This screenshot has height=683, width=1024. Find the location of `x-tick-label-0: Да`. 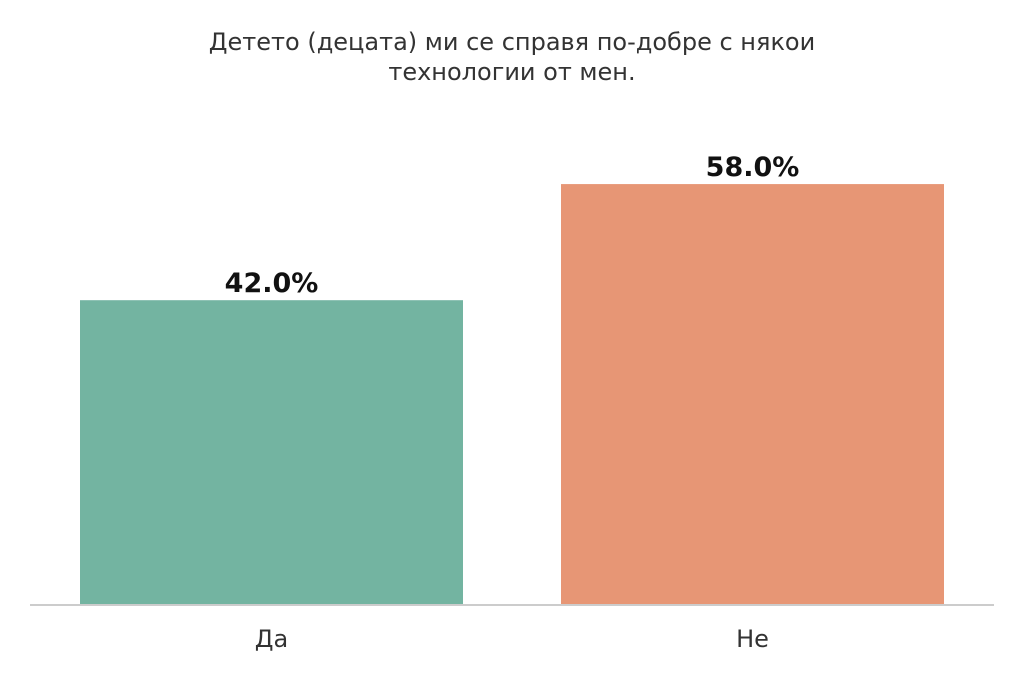

x-tick-label-0: Да is located at coordinates (271, 639).